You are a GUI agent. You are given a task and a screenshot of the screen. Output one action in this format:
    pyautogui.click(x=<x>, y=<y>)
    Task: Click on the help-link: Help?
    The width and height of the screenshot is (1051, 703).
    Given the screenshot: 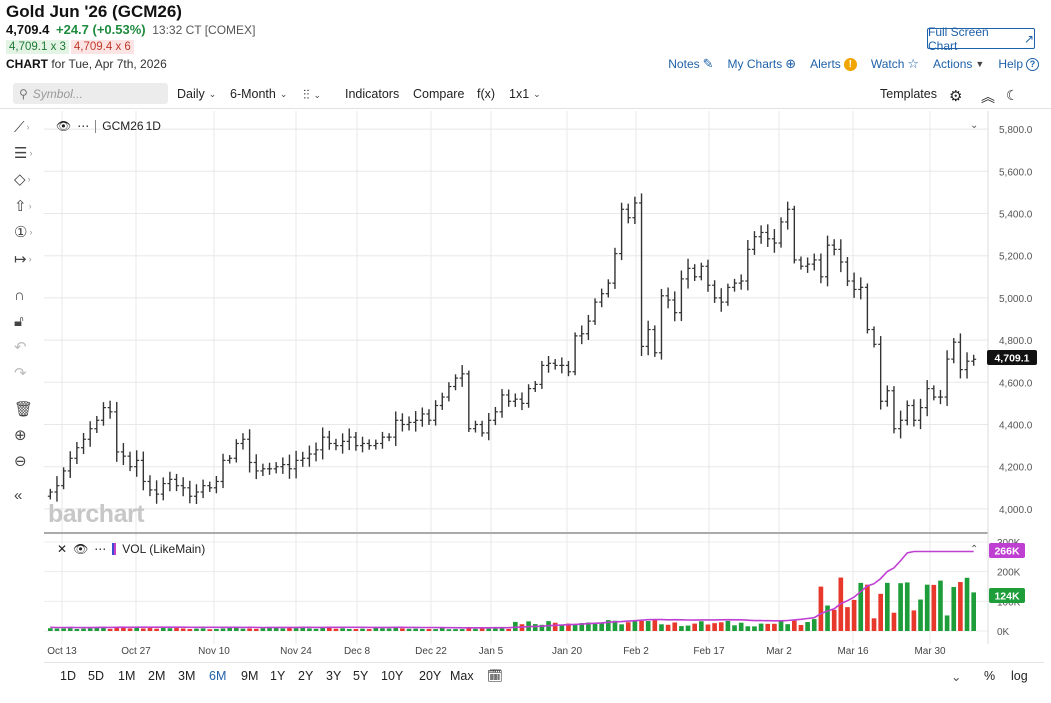 What is the action you would take?
    pyautogui.click(x=1018, y=64)
    